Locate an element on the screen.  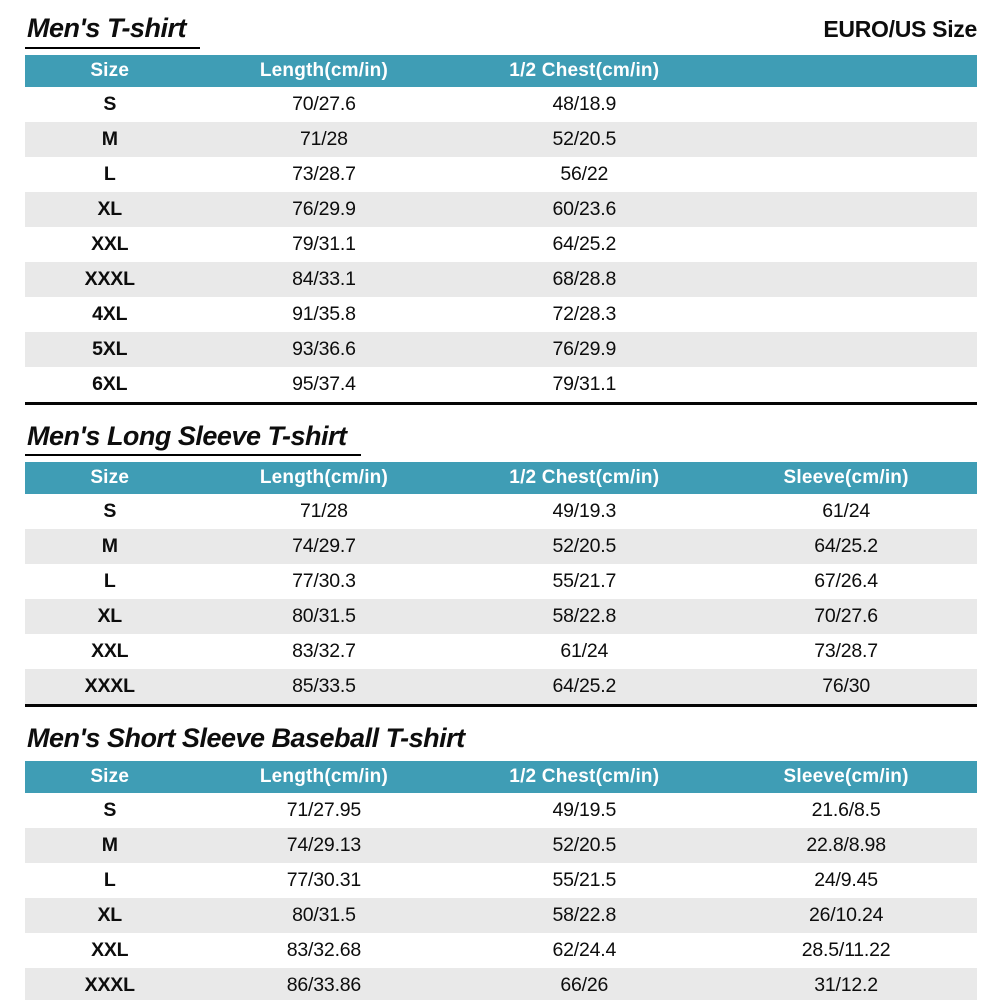
table-title: Men's Long Sleeve T-shirt is located at coordinates (193, 439).